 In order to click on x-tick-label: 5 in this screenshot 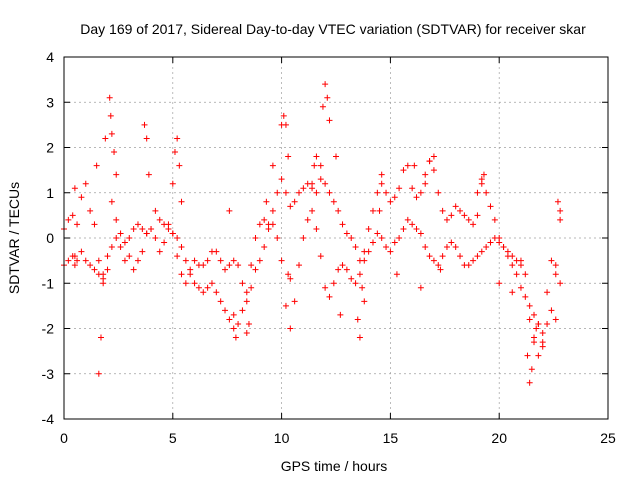, I will do `click(173, 438)`.